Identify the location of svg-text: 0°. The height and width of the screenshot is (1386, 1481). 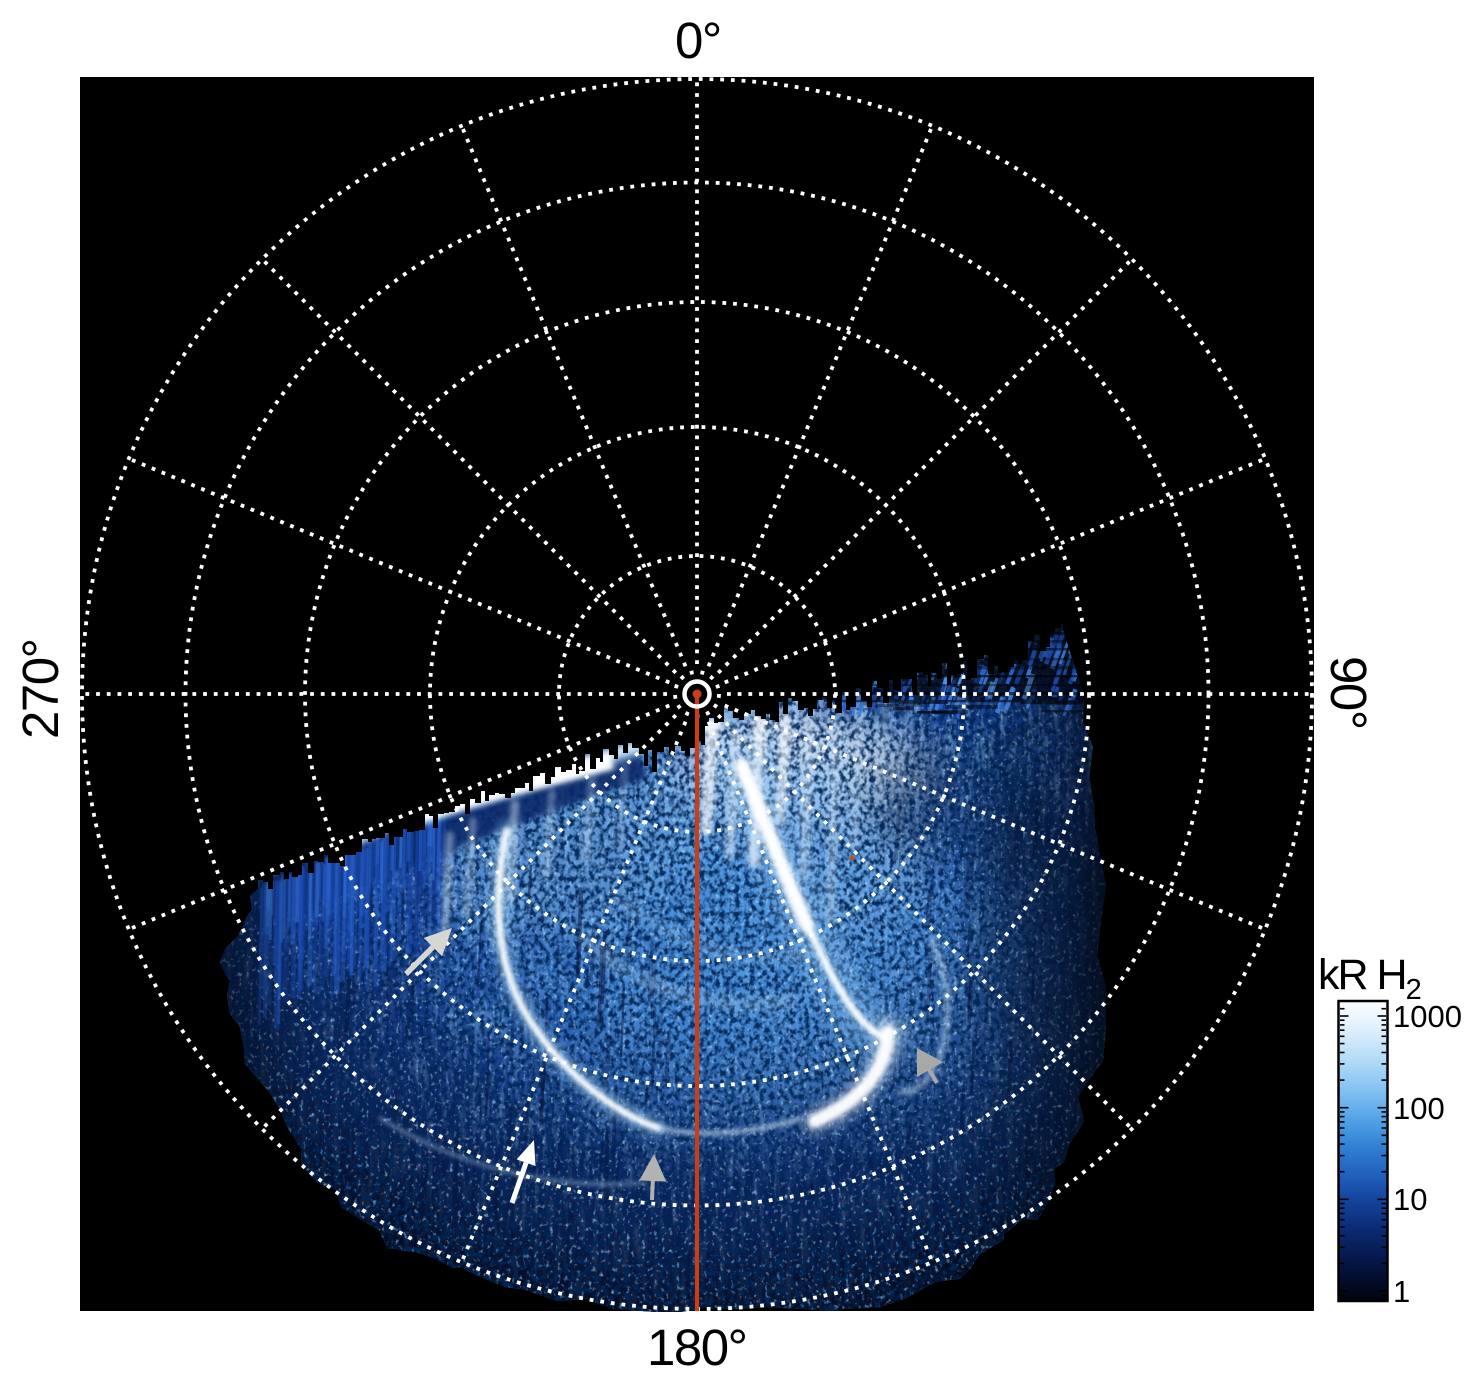
(698, 40).